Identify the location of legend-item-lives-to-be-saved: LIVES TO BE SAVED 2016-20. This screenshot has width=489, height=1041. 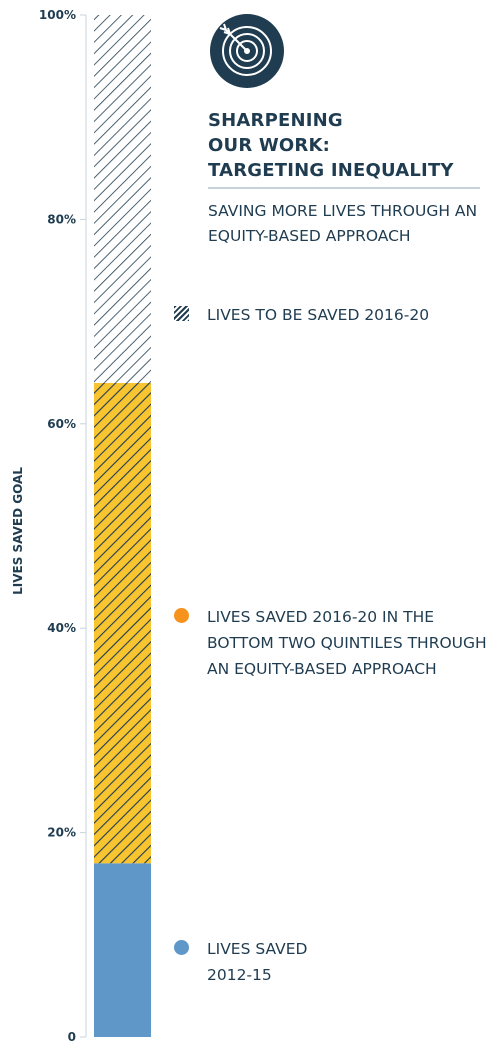
(331, 315).